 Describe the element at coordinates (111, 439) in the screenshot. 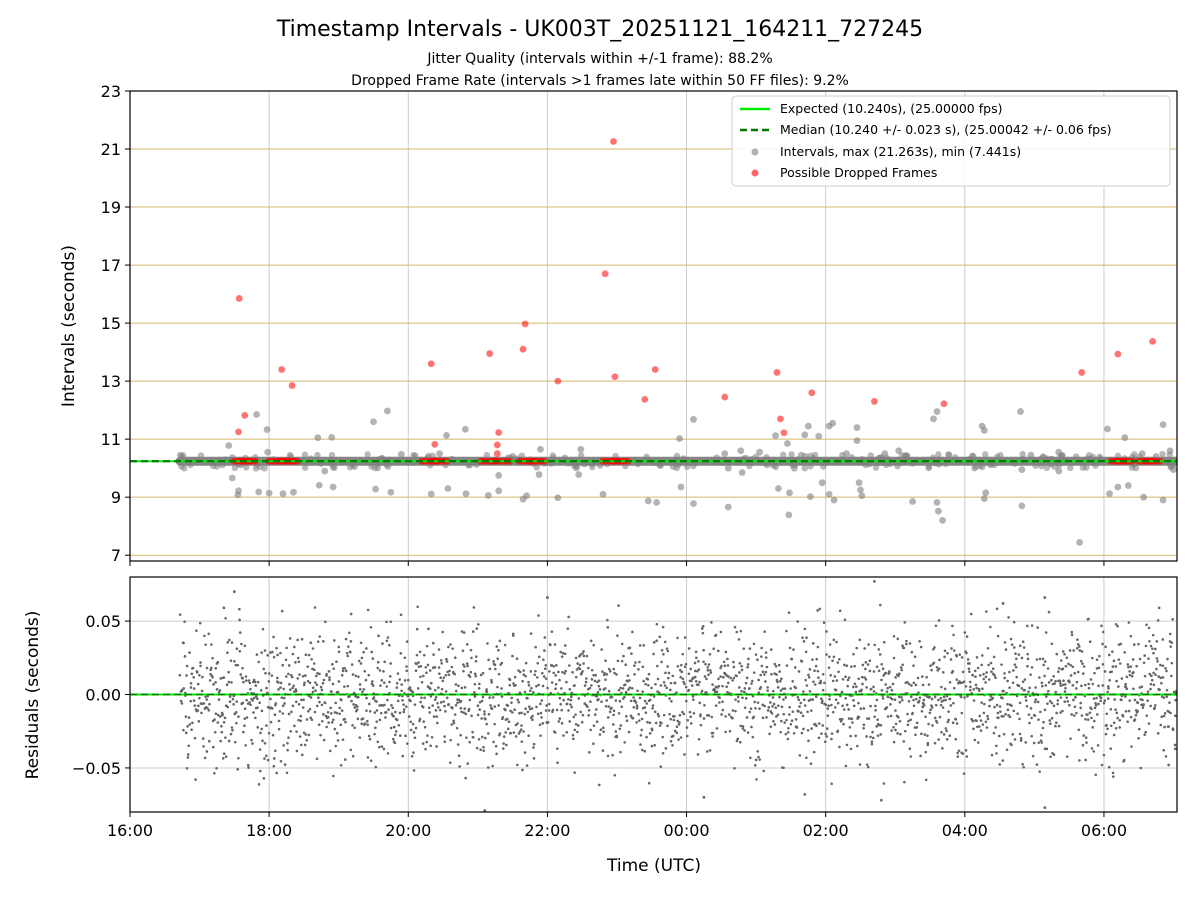

I see `top-y-tick-label: 11` at that location.